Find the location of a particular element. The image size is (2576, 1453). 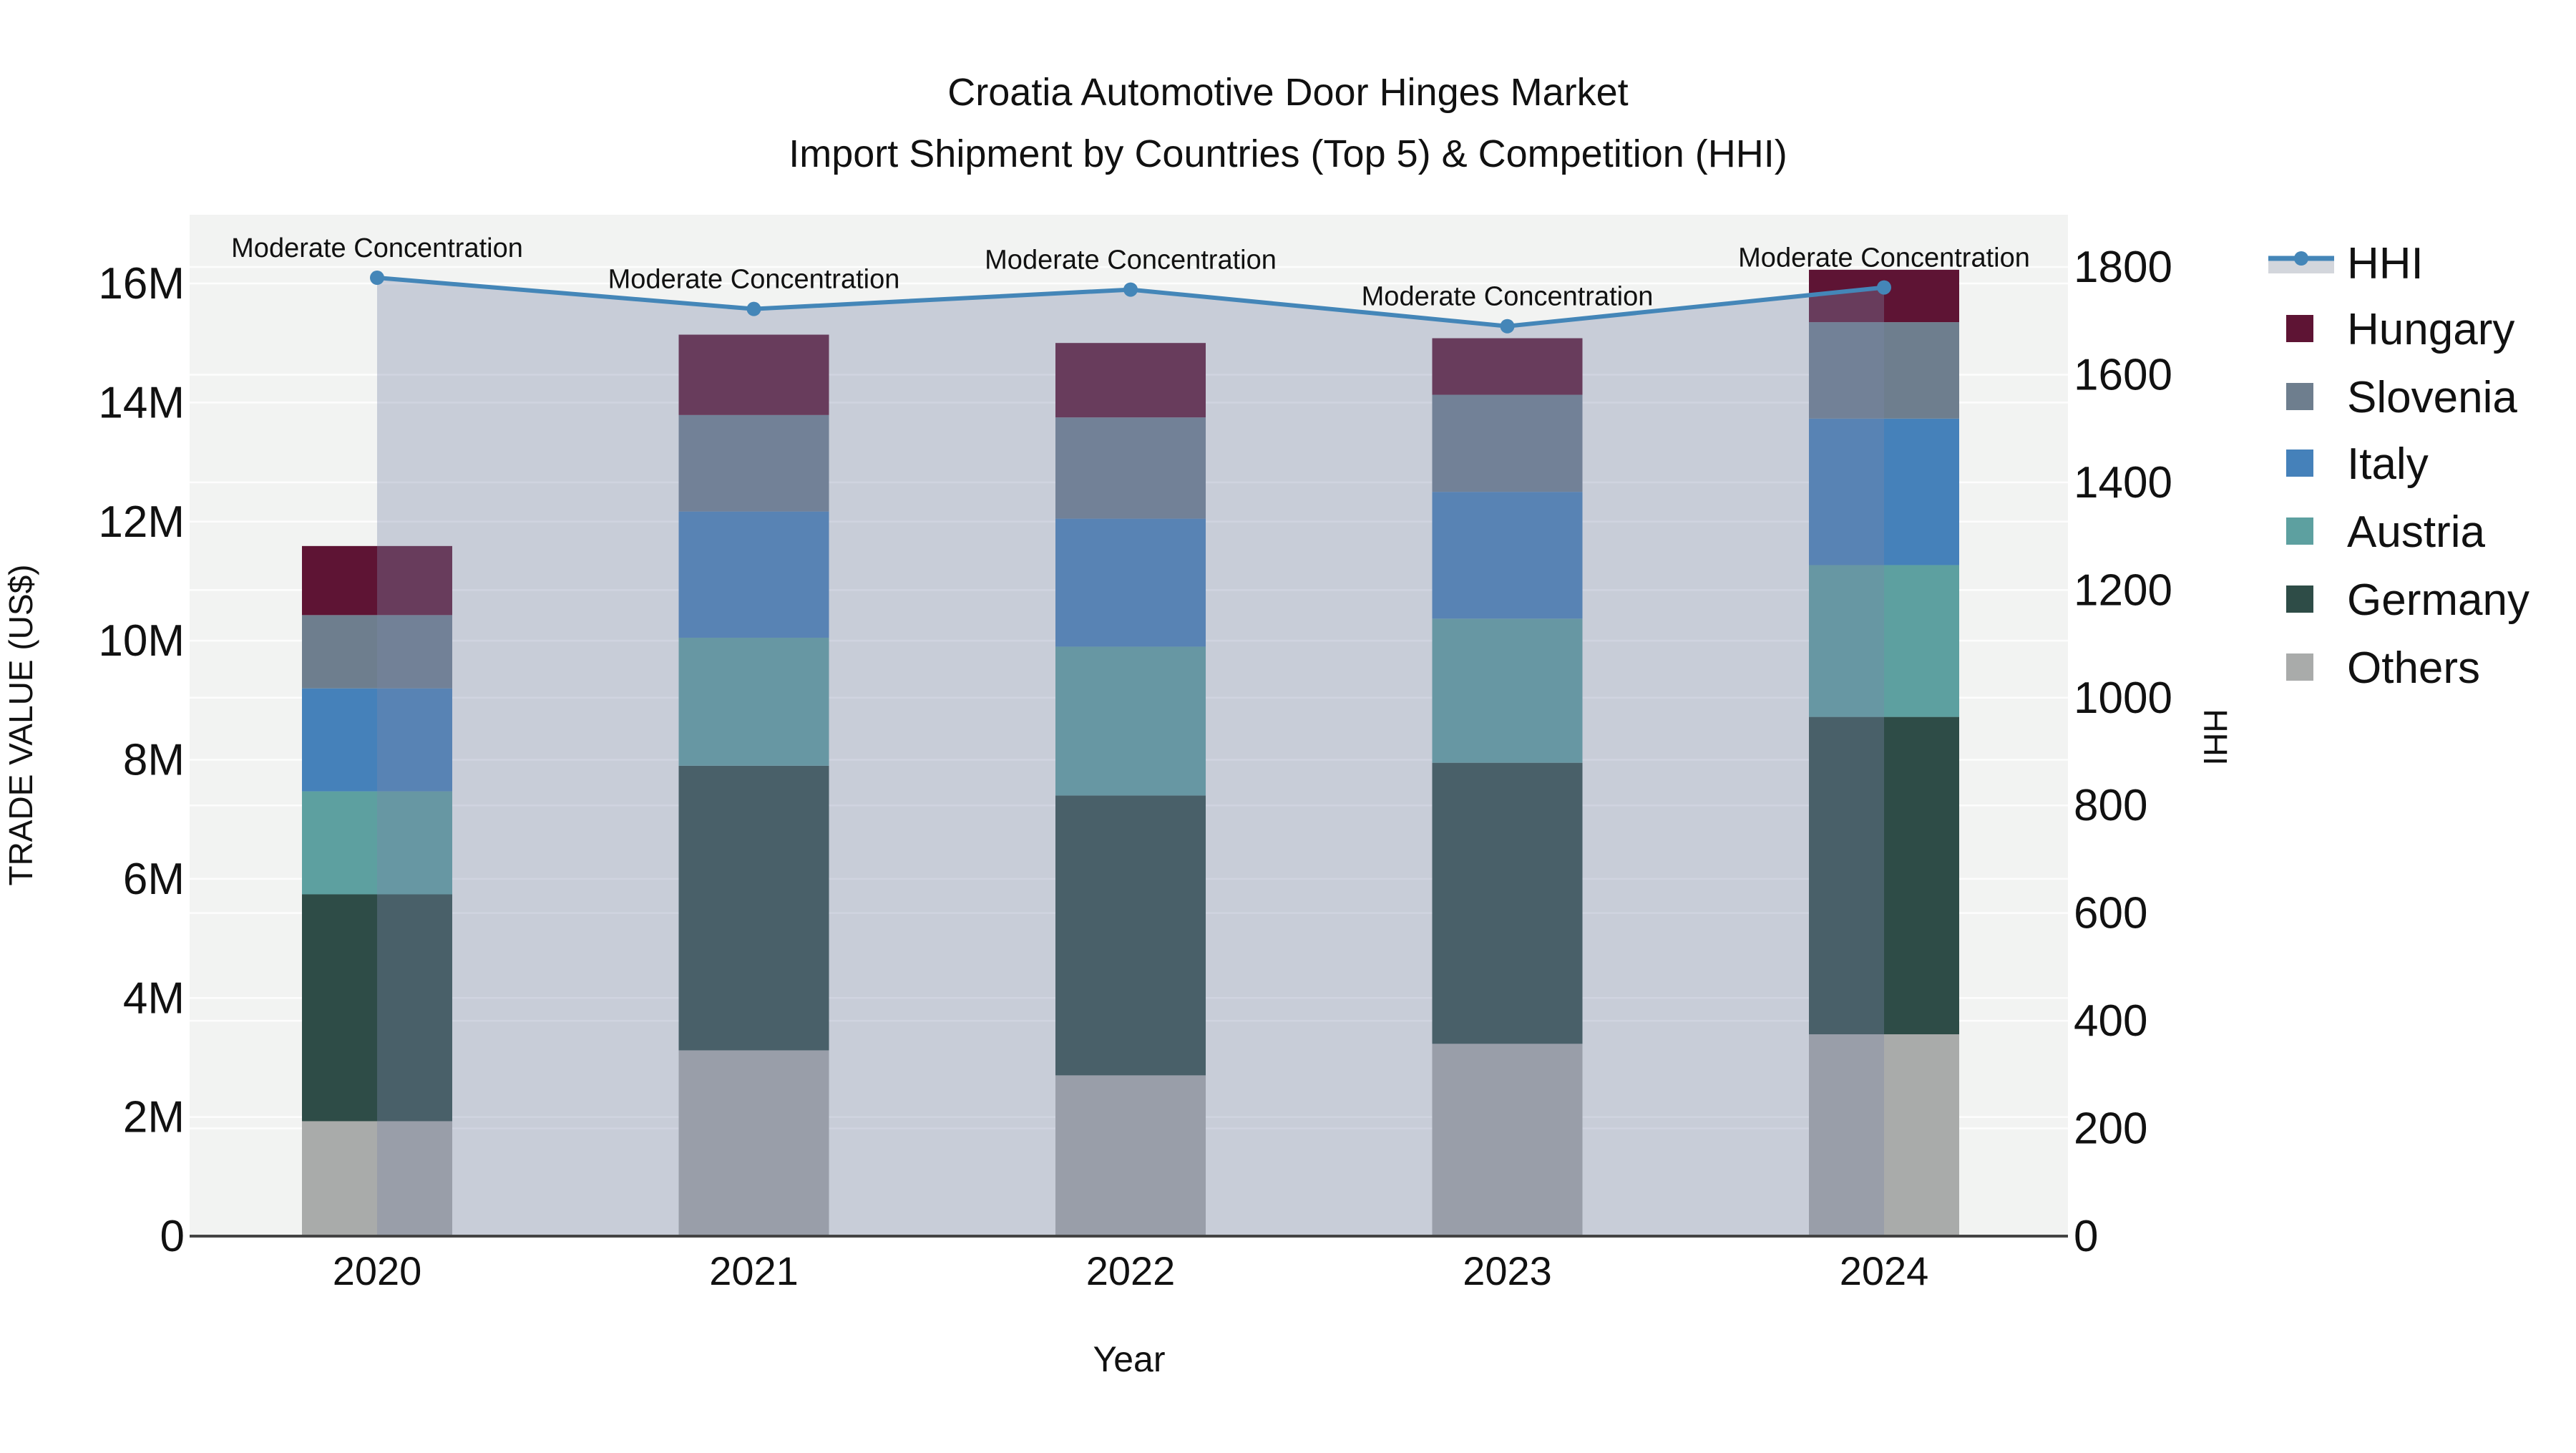

legend-swatch-austria is located at coordinates (2299, 531).